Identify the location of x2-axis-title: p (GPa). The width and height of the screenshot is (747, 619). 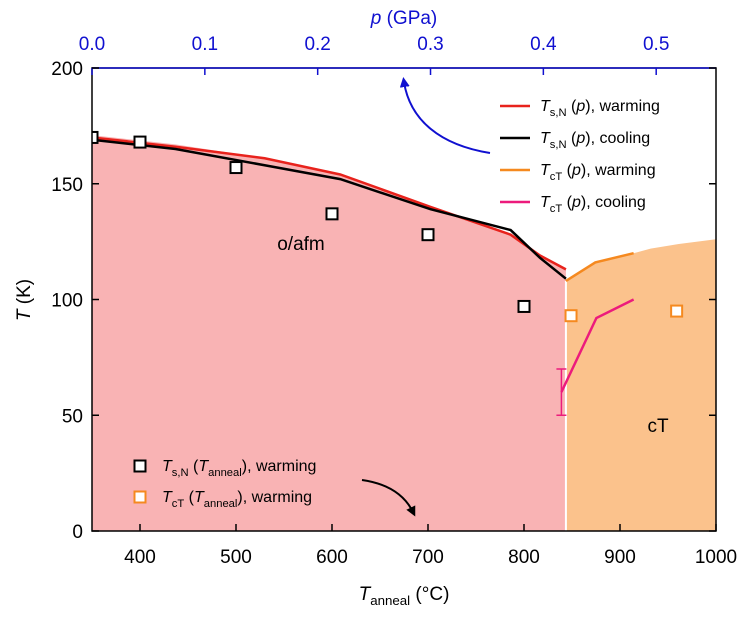
(404, 18).